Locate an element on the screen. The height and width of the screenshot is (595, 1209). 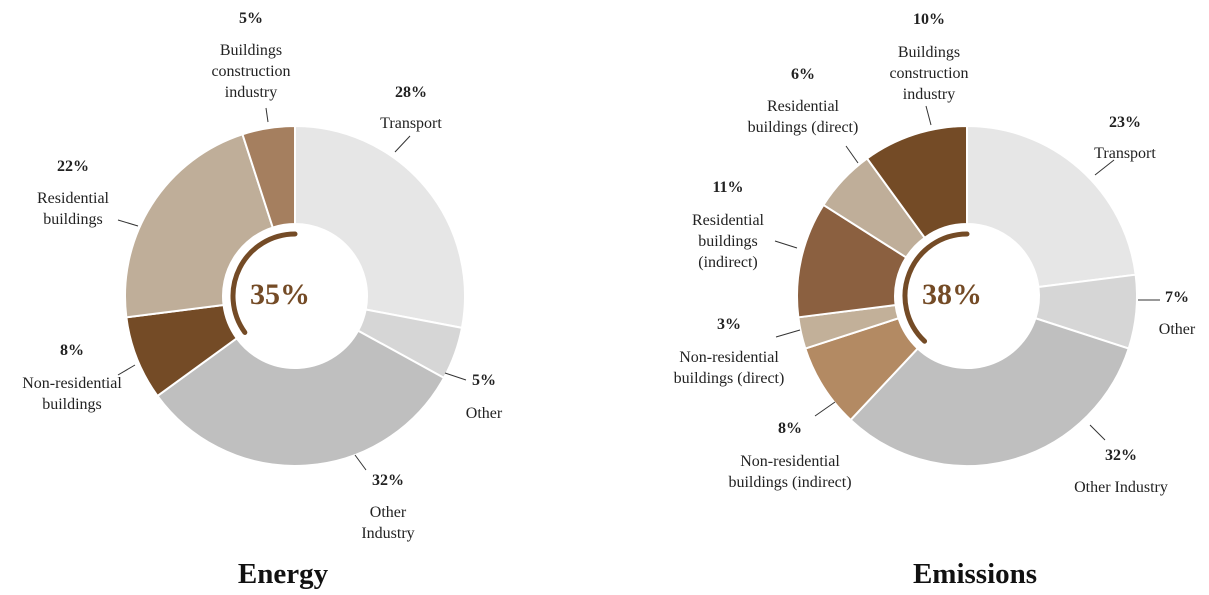
center-label: 38% is located at coordinates (952, 294).